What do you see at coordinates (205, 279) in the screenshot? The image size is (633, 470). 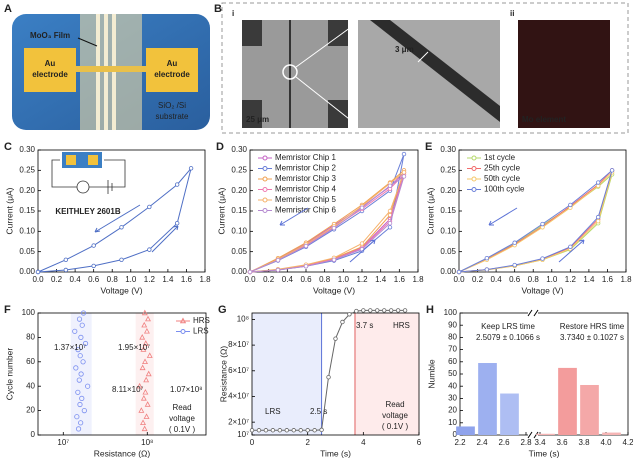 I see `x-tick-label: 1.8` at bounding box center [205, 279].